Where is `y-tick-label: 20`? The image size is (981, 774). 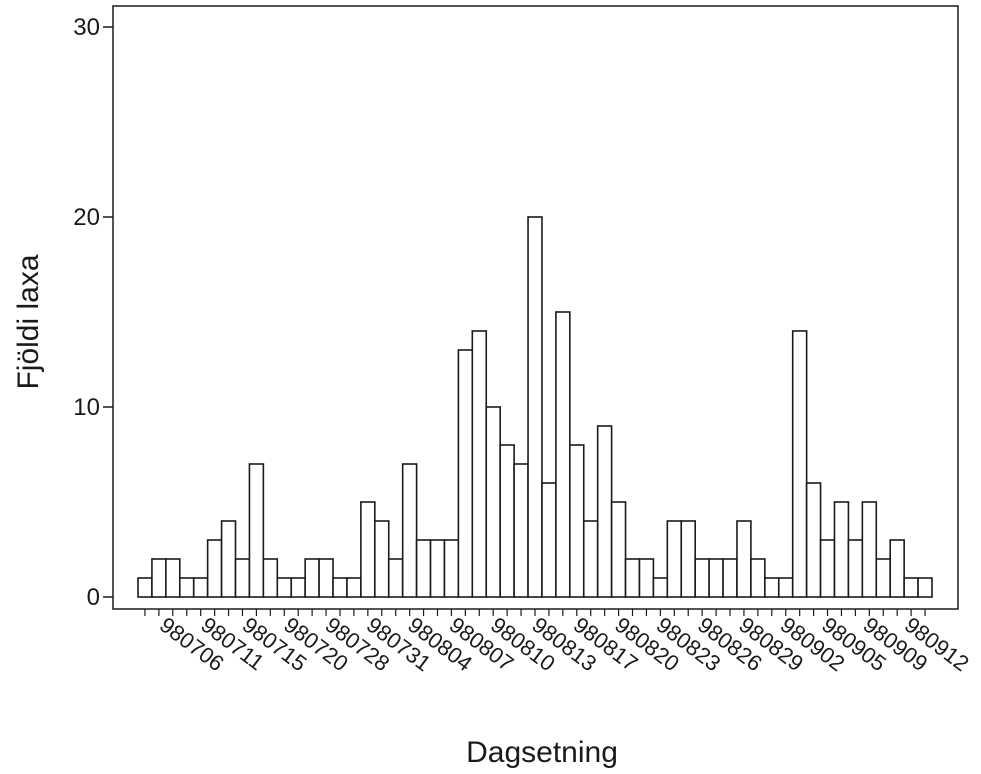 y-tick-label: 20 is located at coordinates (86, 217).